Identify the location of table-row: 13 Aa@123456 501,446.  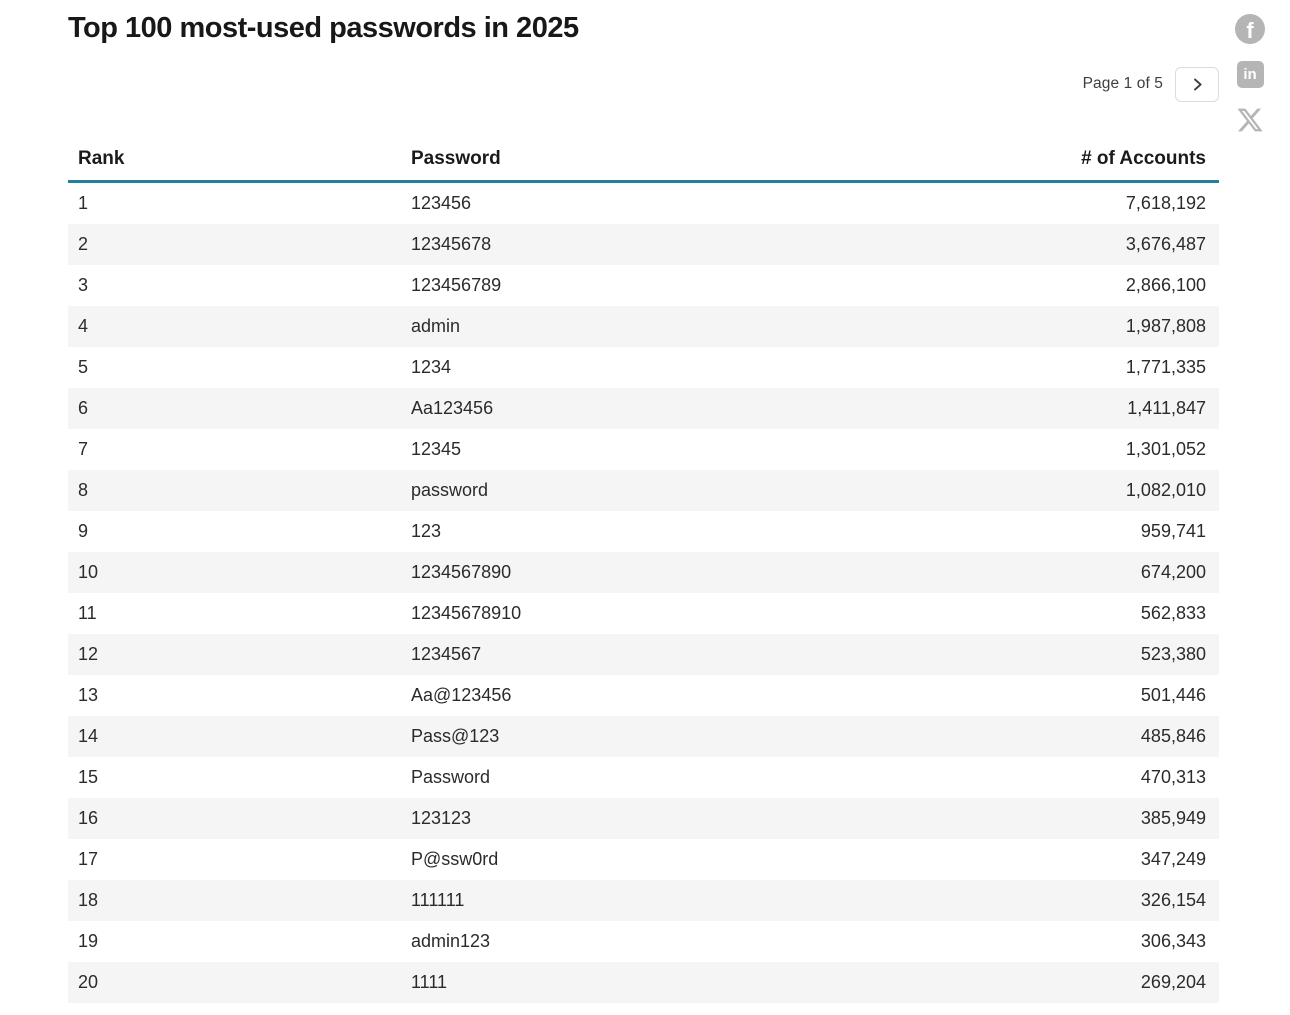
(643, 695).